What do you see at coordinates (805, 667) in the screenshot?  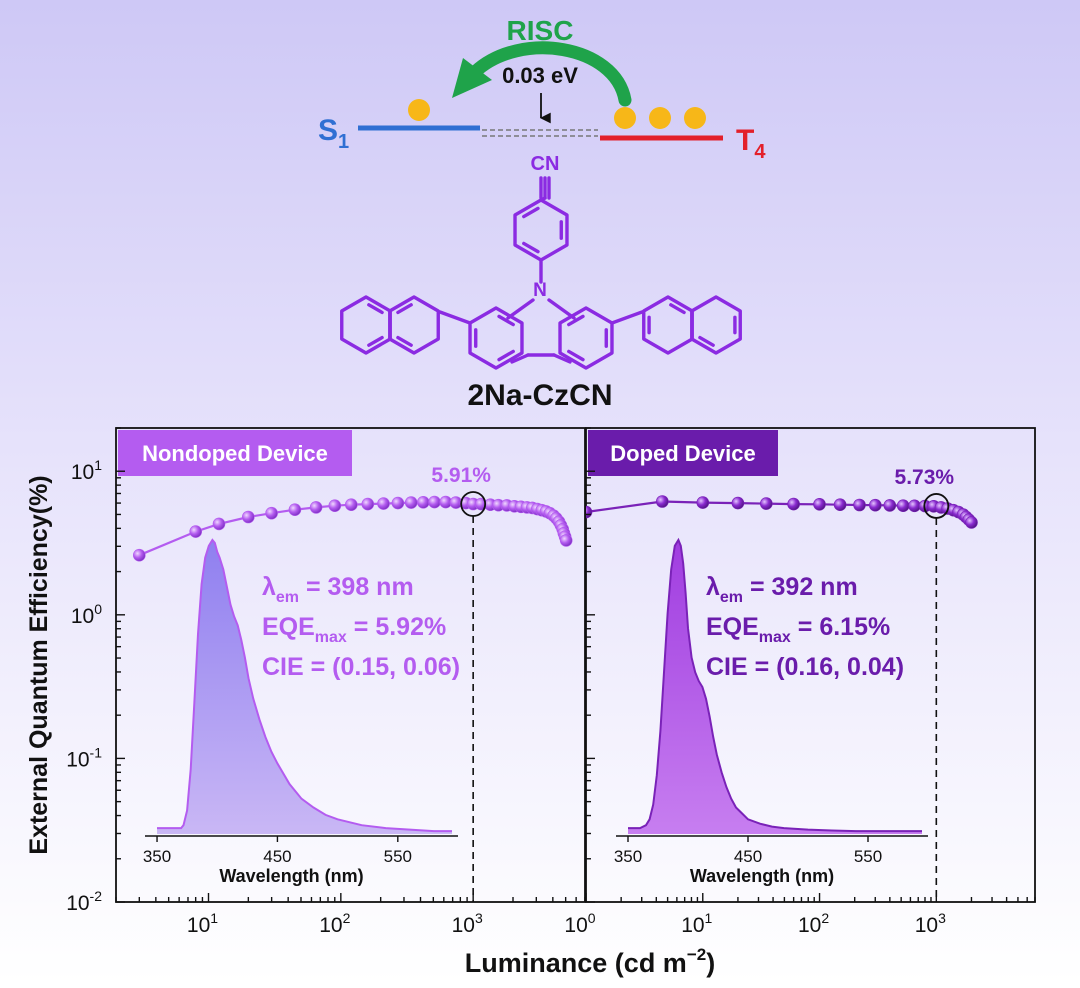 I see `cie-text: CIE = (0.16, 0.04)` at bounding box center [805, 667].